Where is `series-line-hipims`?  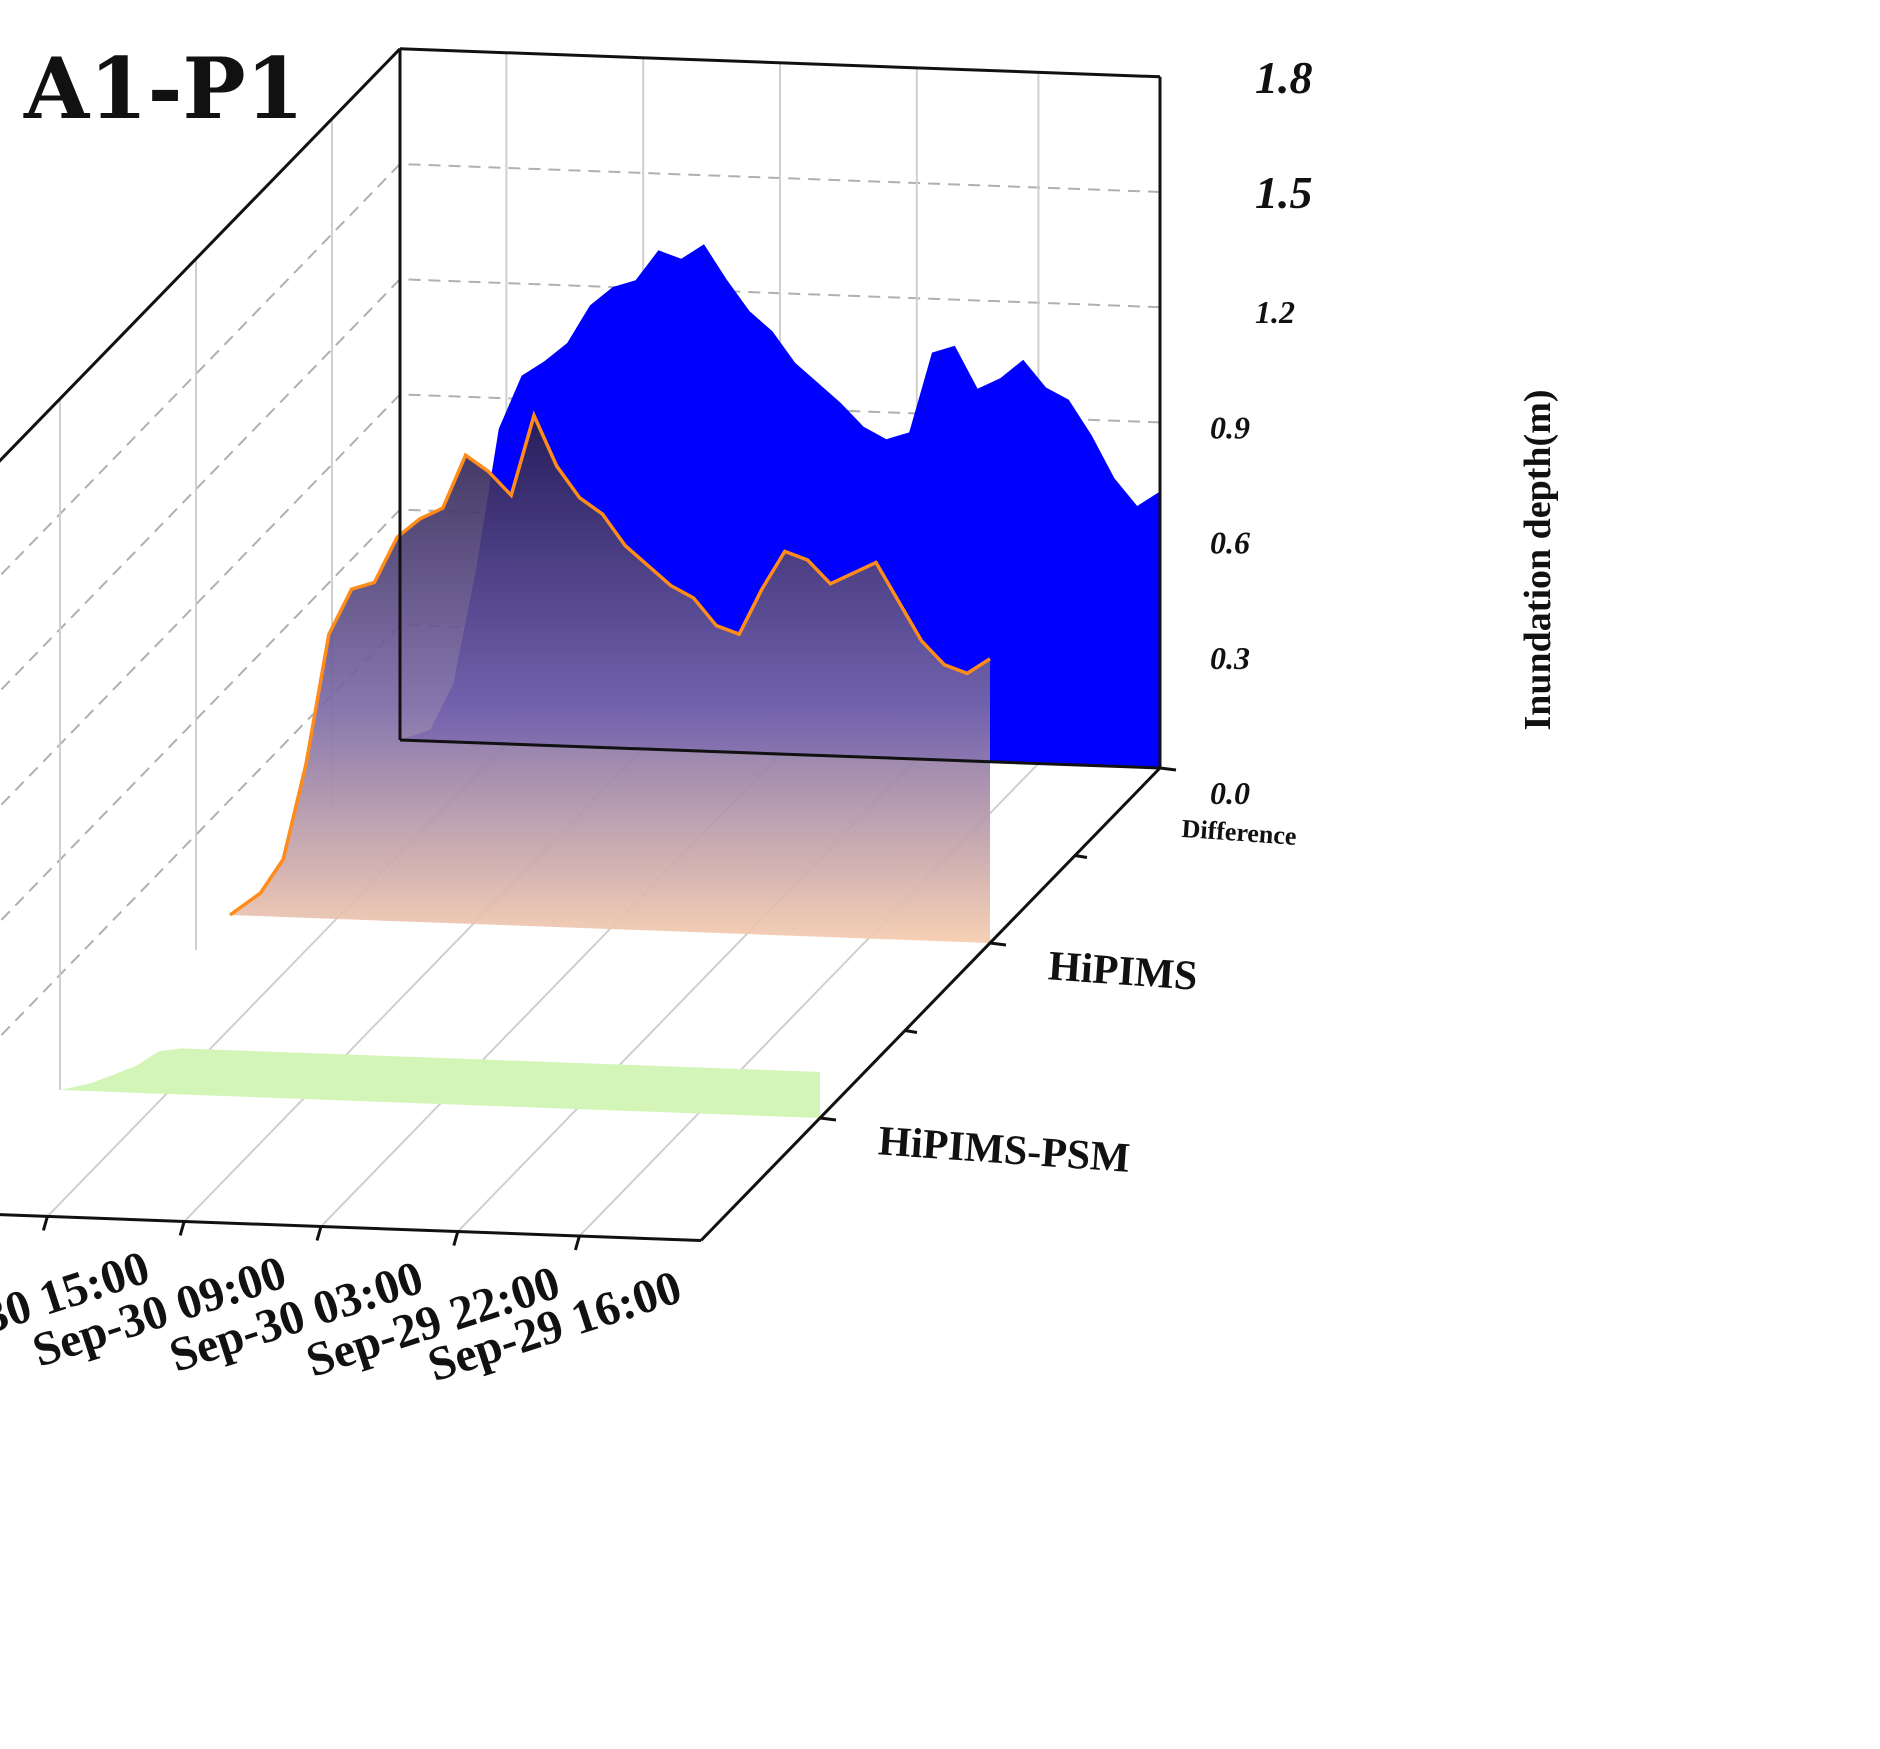
series-line-hipims is located at coordinates (609, 663).